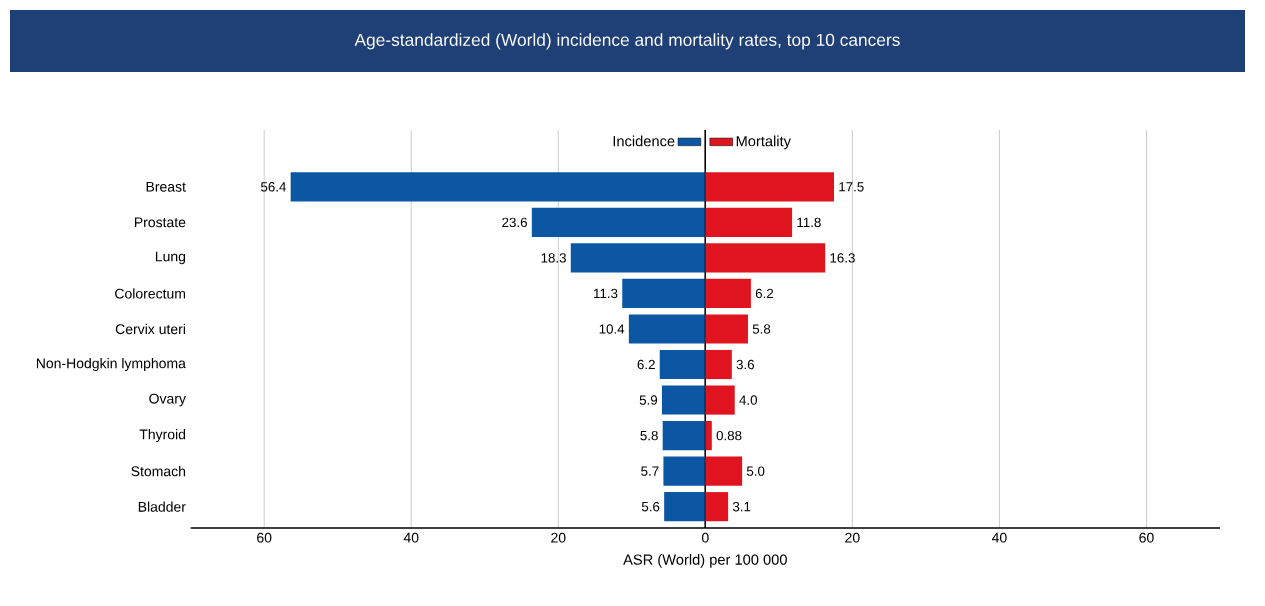 The width and height of the screenshot is (1265, 606). I want to click on data-label: 4.0, so click(748, 400).